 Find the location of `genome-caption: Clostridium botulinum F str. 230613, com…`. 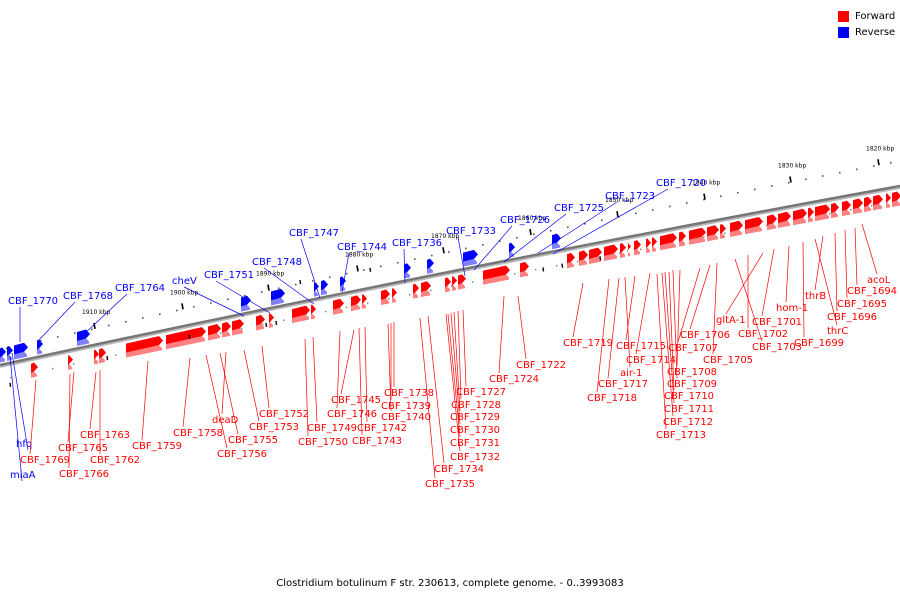

genome-caption: Clostridium botulinum F str. 230613, com… is located at coordinates (450, 583).